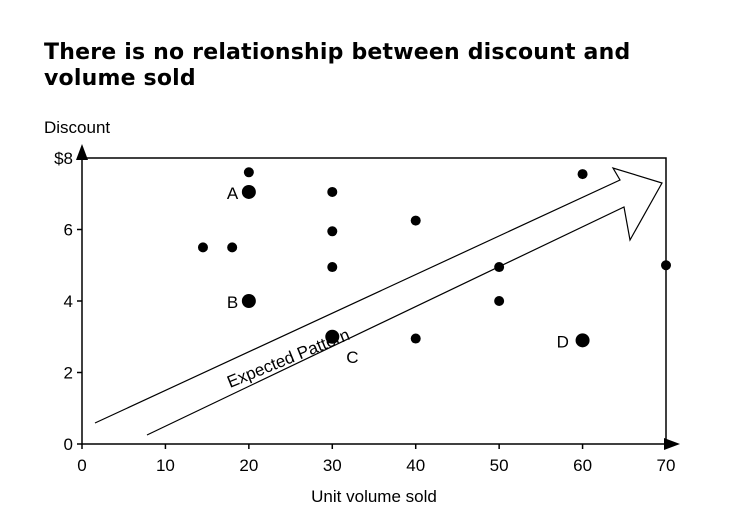 This screenshot has height=528, width=730. What do you see at coordinates (248, 191) in the screenshot?
I see `data-point-a` at bounding box center [248, 191].